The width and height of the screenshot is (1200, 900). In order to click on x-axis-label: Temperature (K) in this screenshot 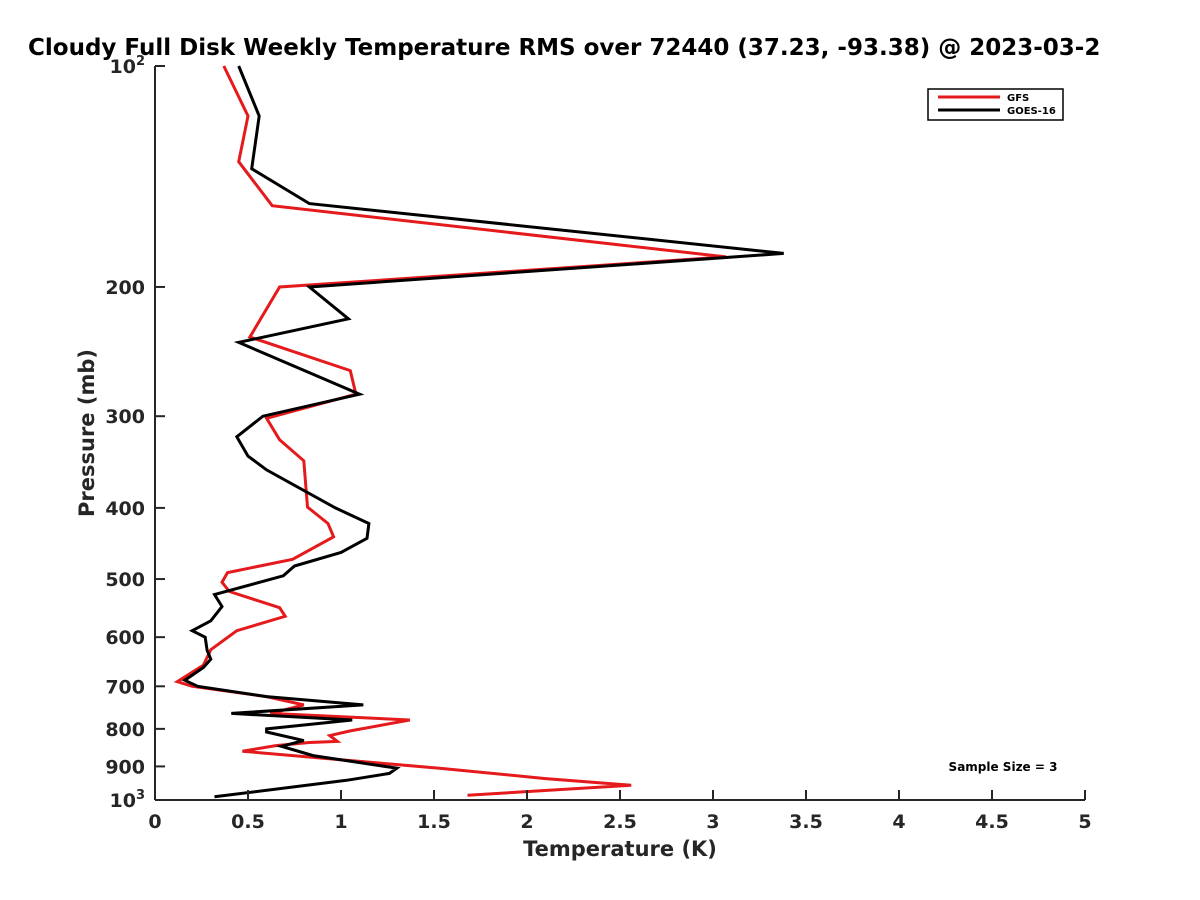, I will do `click(620, 849)`.